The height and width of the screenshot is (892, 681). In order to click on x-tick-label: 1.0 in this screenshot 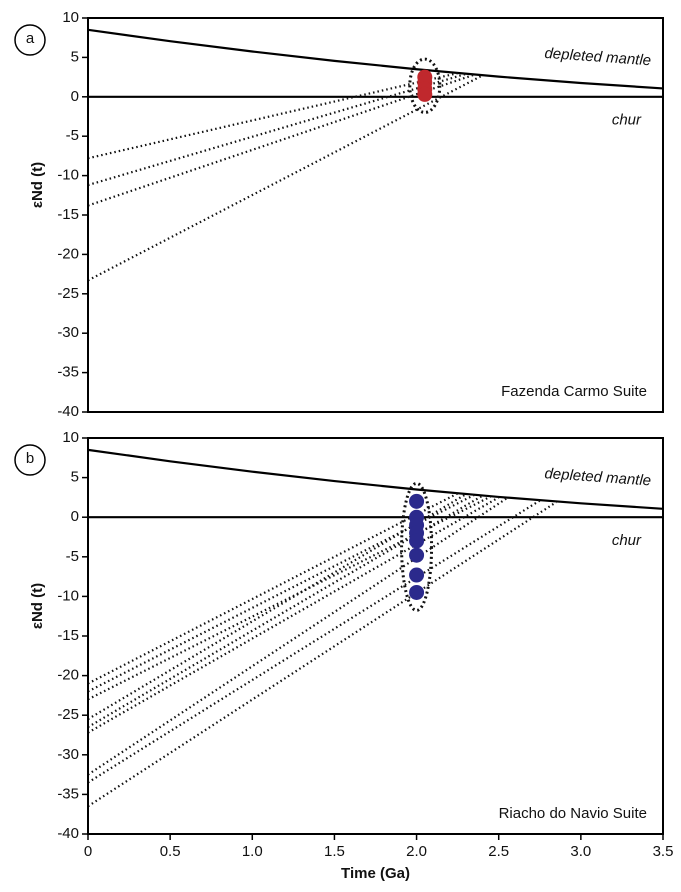, I will do `click(252, 851)`.